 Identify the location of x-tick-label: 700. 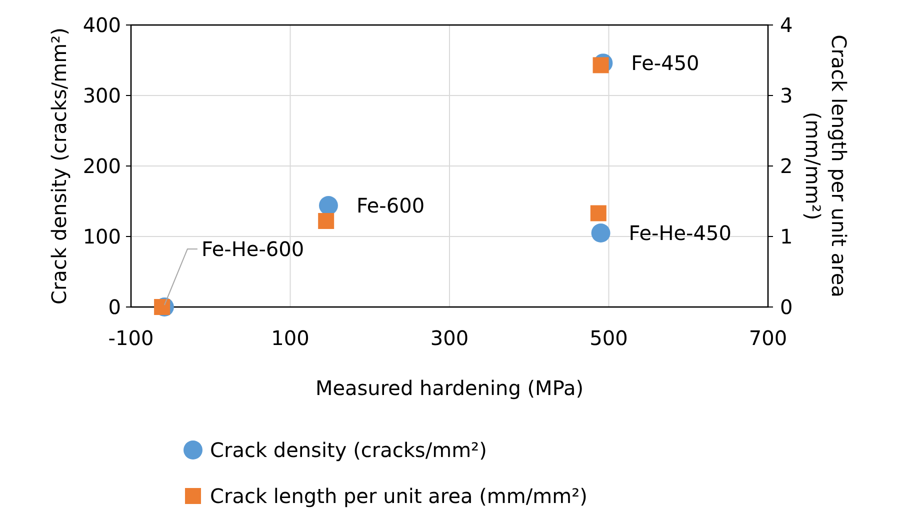
(768, 338).